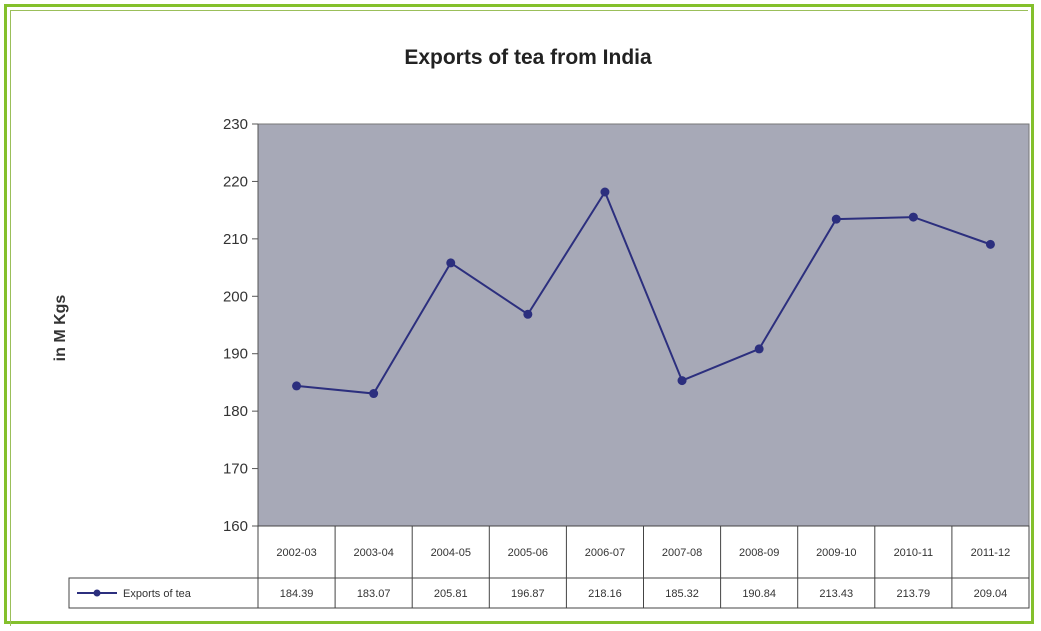  What do you see at coordinates (605, 553) in the screenshot?
I see `category-label: 2006-07` at bounding box center [605, 553].